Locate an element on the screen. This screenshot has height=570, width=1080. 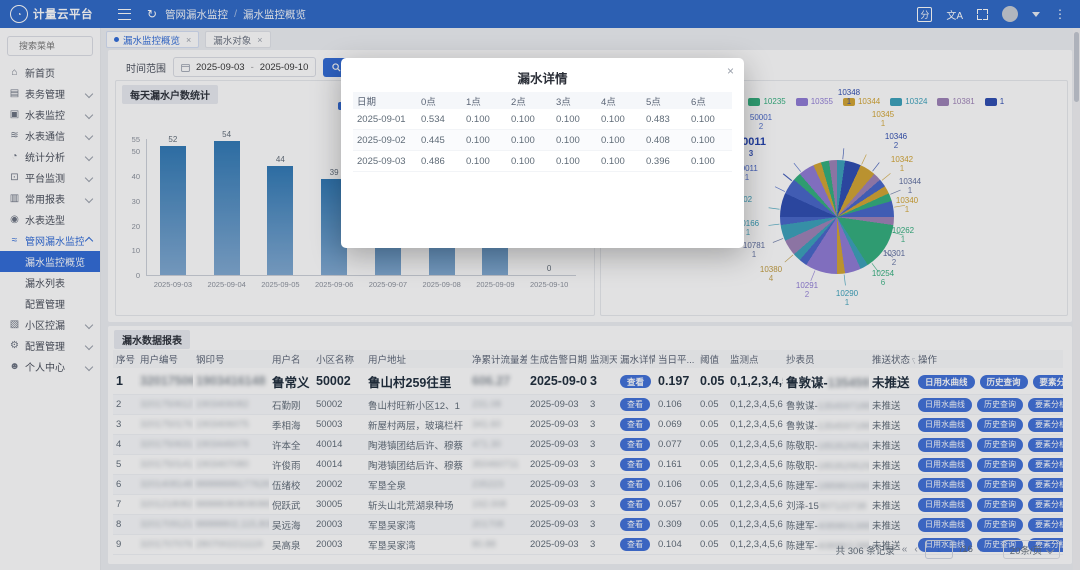
sidebar-item: ▥ 常用报表 is located at coordinates (50, 198).